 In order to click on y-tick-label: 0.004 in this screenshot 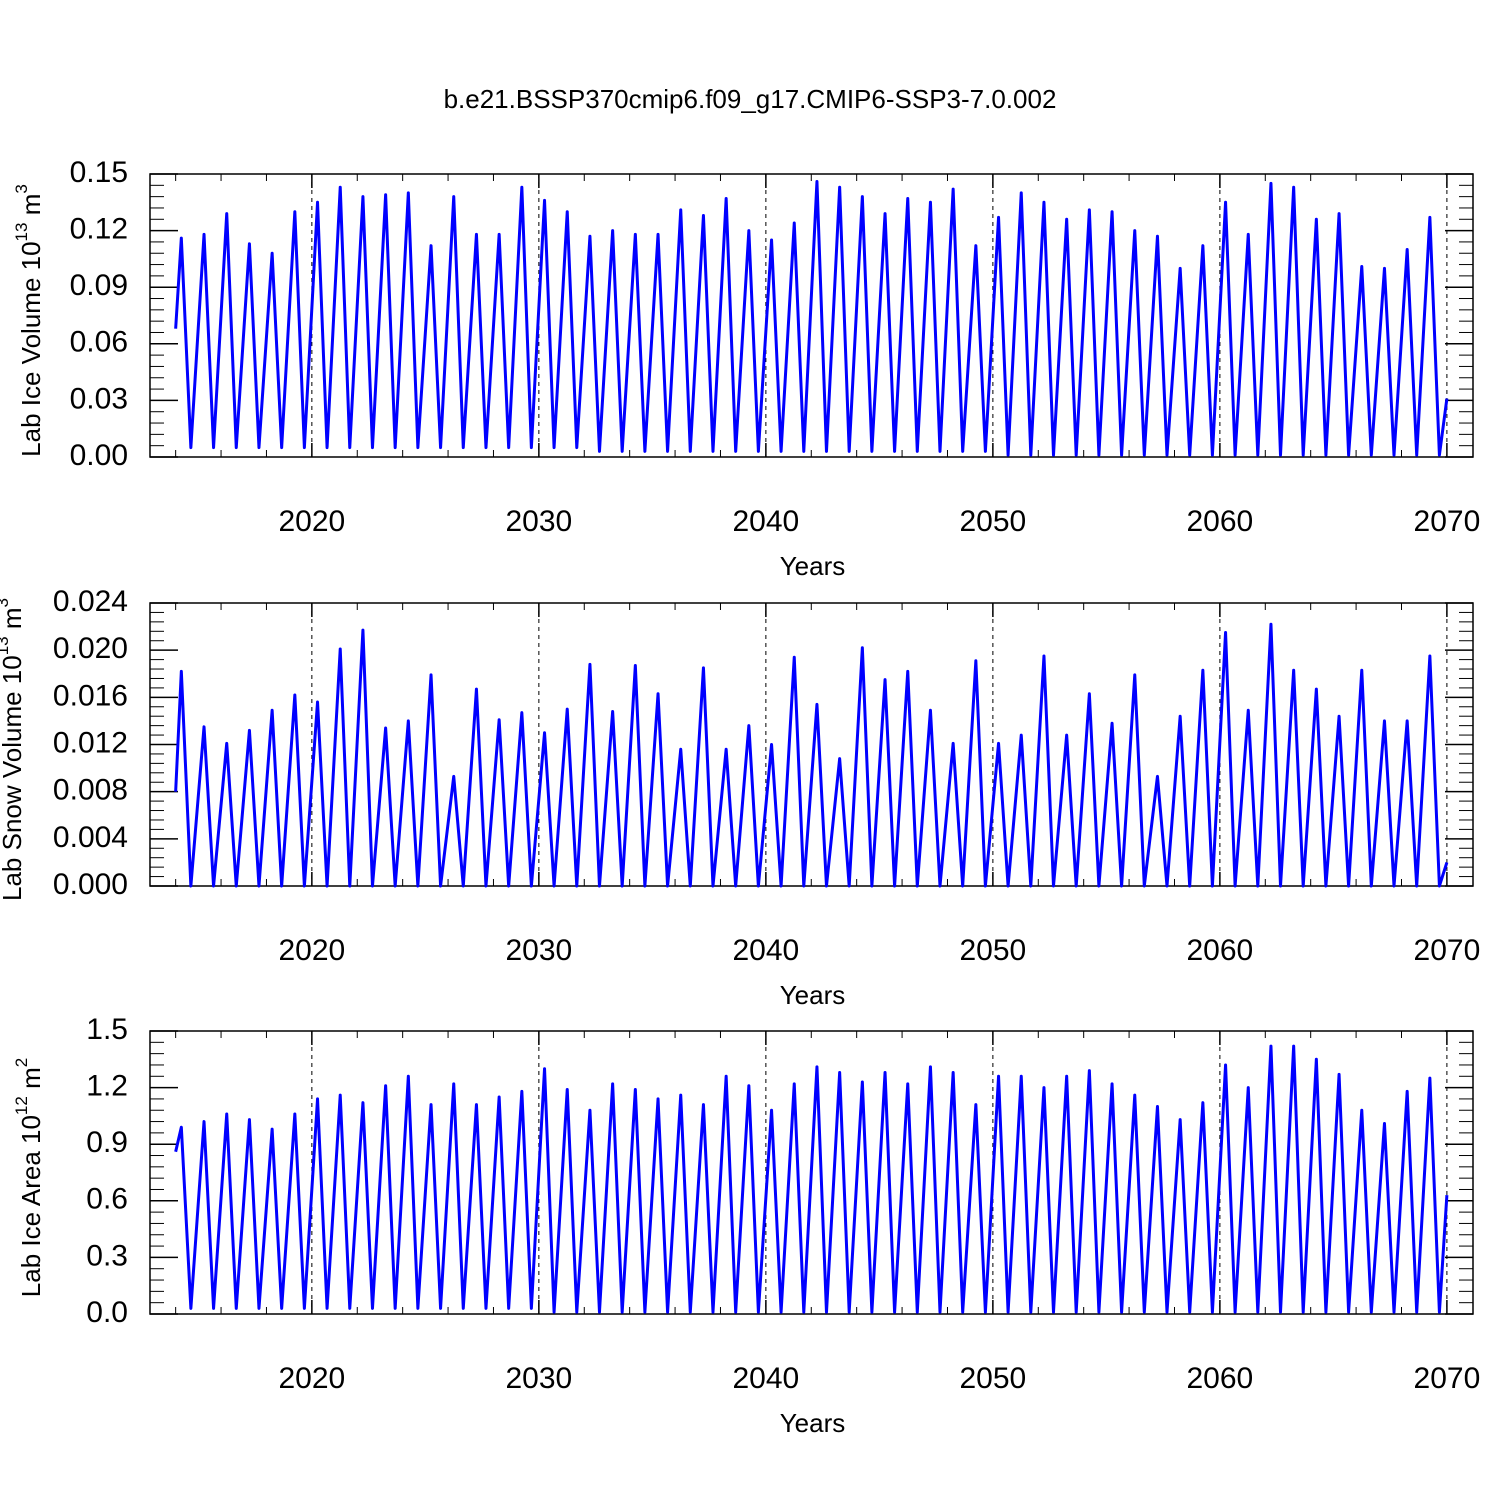, I will do `click(90, 837)`.